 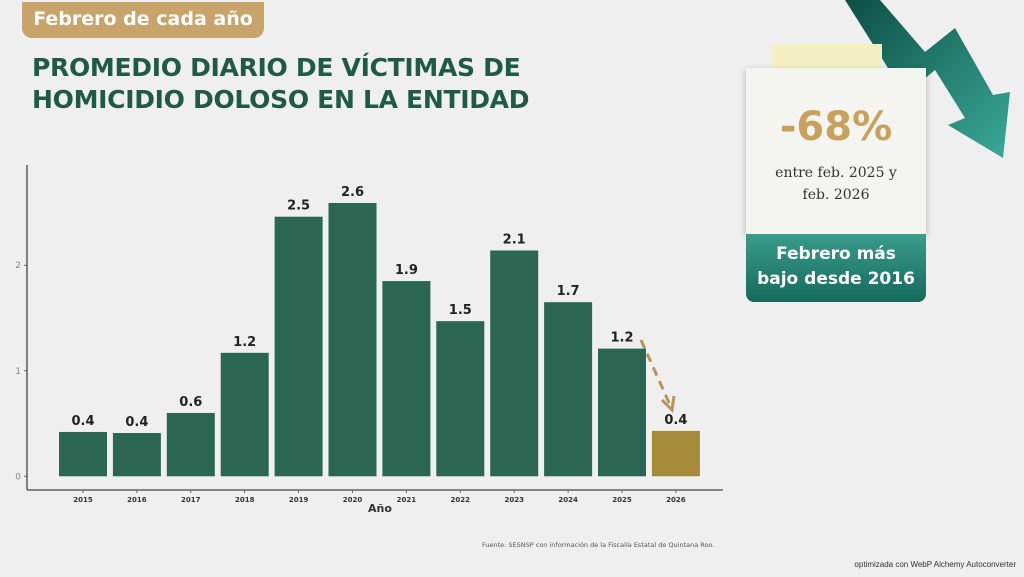 What do you see at coordinates (621, 338) in the screenshot?
I see `data-label-2025: 1.2` at bounding box center [621, 338].